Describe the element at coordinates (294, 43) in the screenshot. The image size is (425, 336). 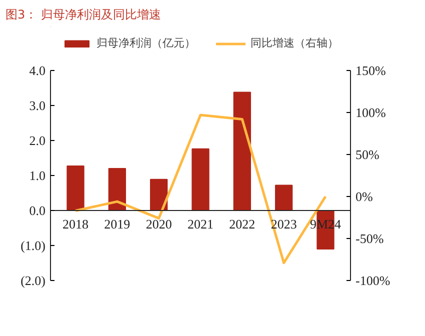
I see `legend-label: 同比增速（右轴）` at that location.